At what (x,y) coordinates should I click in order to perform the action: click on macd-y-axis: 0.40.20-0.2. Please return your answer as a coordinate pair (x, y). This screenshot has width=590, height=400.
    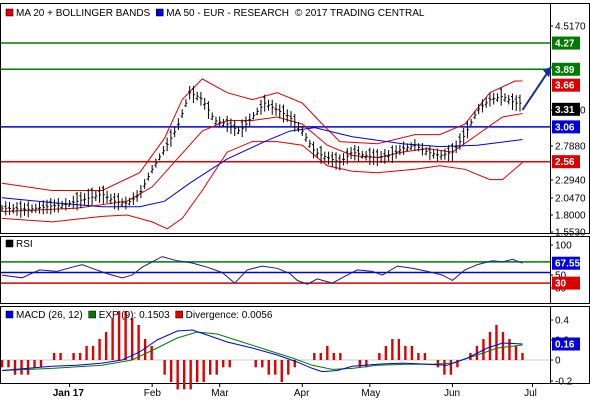
    Looking at the image, I should click on (561, 352).